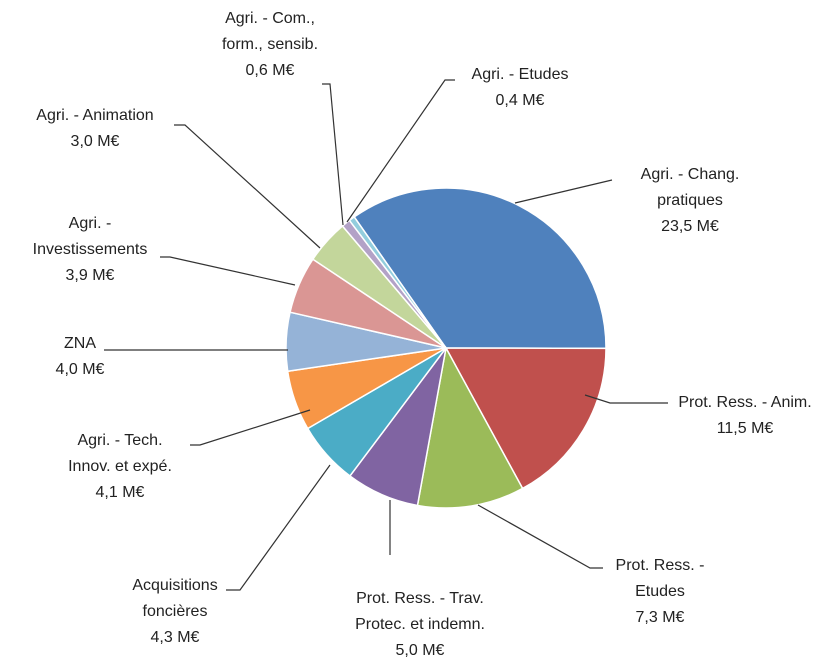  Describe the element at coordinates (270, 31) in the screenshot. I see `category-label: Agri. - Com., form., sensib.` at that location.